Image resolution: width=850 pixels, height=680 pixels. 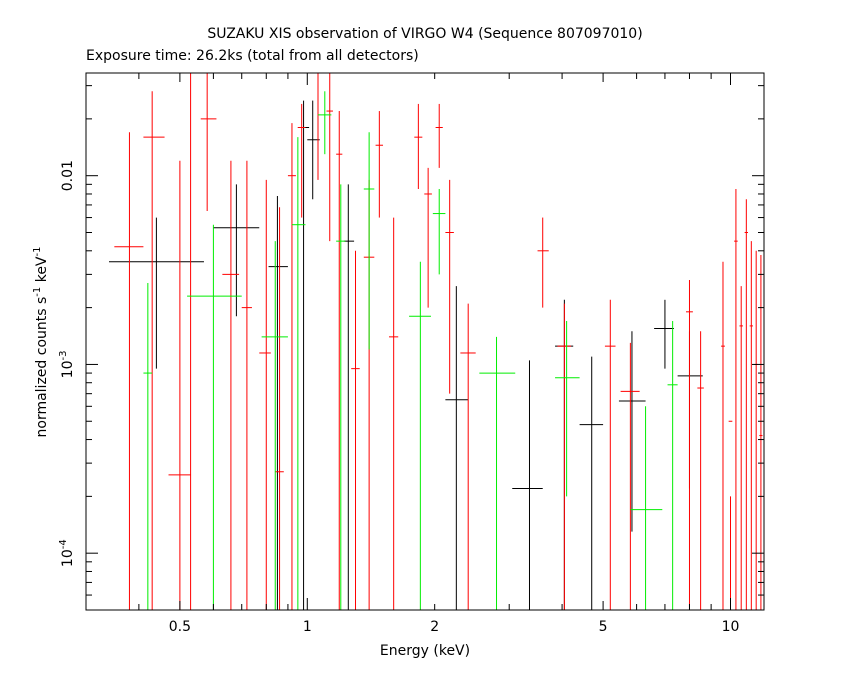 What do you see at coordinates (731, 627) in the screenshot?
I see `x-tick-label: 10` at bounding box center [731, 627].